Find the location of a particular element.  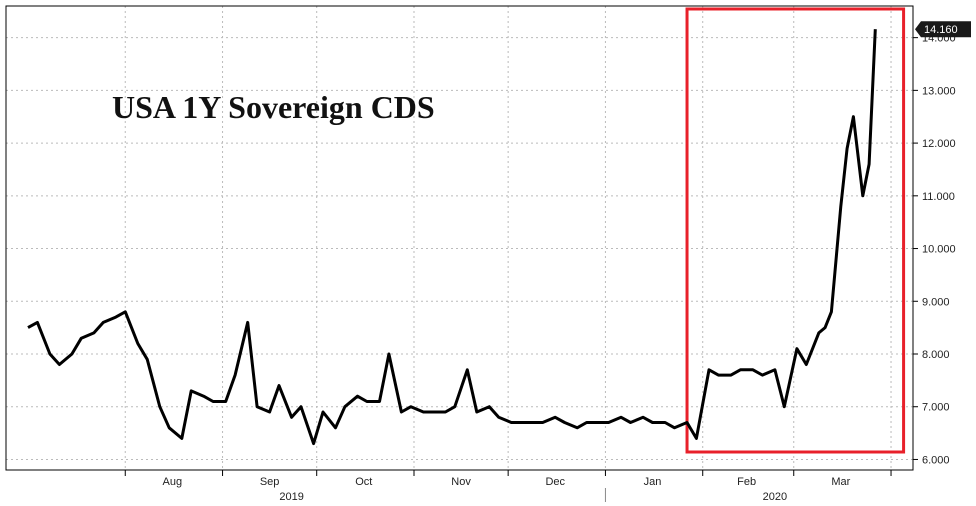

last-value-flag-bg is located at coordinates (943, 29).